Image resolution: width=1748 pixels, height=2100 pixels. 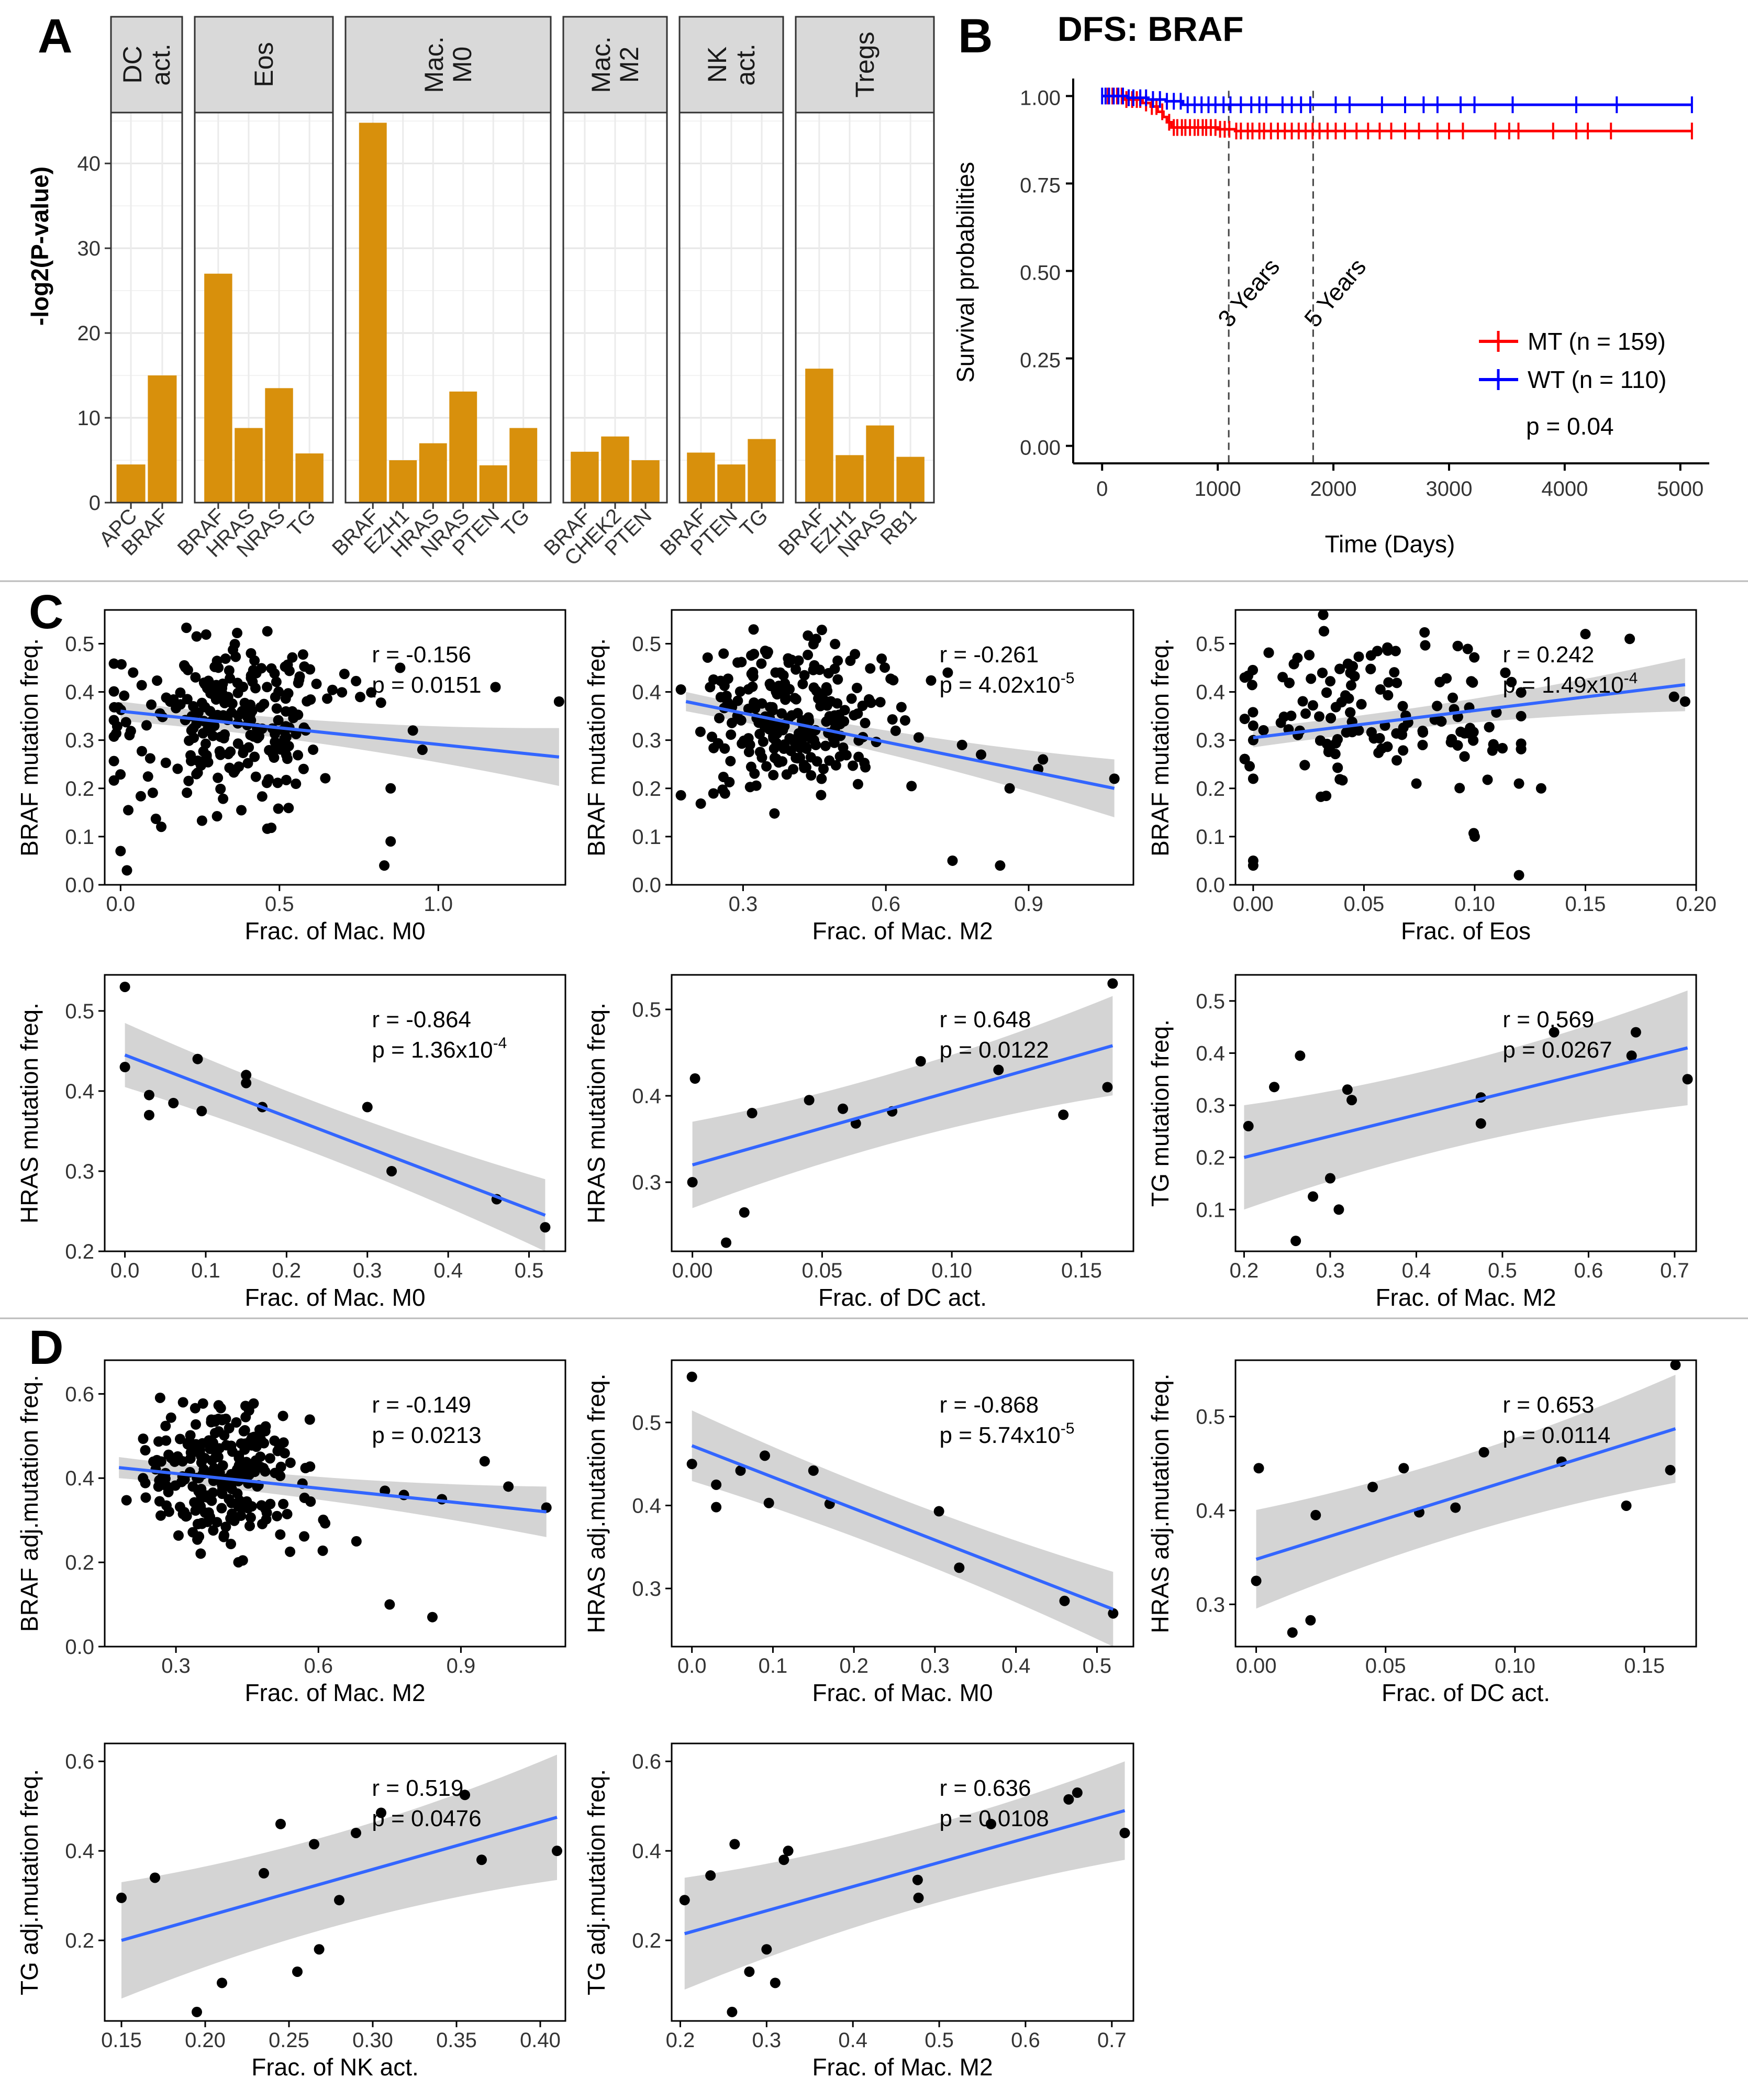 What do you see at coordinates (646, 789) in the screenshot?
I see `y-tick-label: 0.2` at bounding box center [646, 789].